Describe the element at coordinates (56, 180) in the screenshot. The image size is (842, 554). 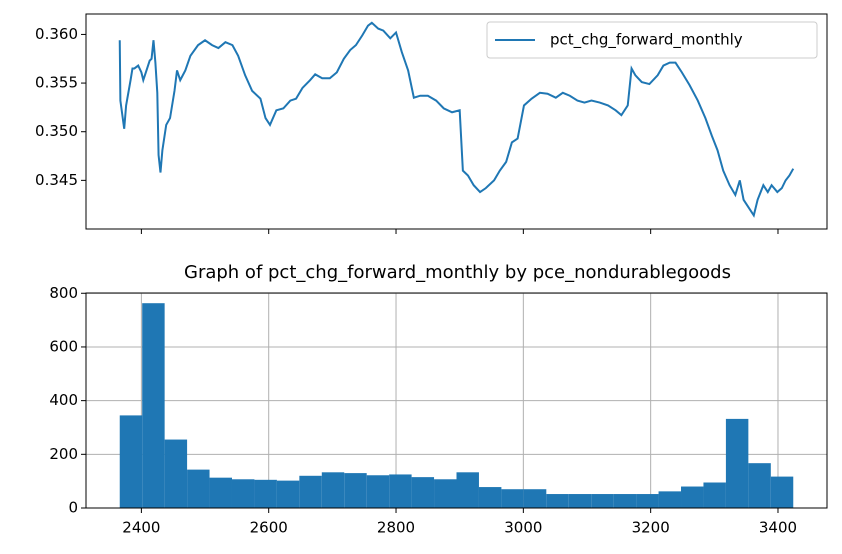
I see `y-tick-label: 0.345` at that location.